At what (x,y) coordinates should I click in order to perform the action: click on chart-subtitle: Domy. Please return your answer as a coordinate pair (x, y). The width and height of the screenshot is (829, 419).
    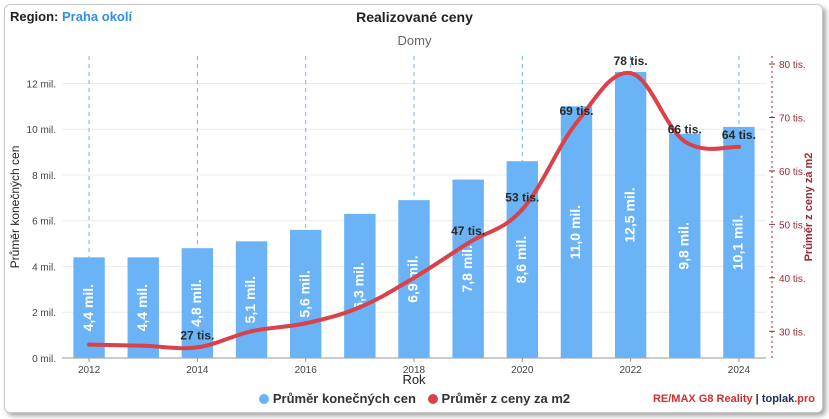
    Looking at the image, I should click on (414, 40).